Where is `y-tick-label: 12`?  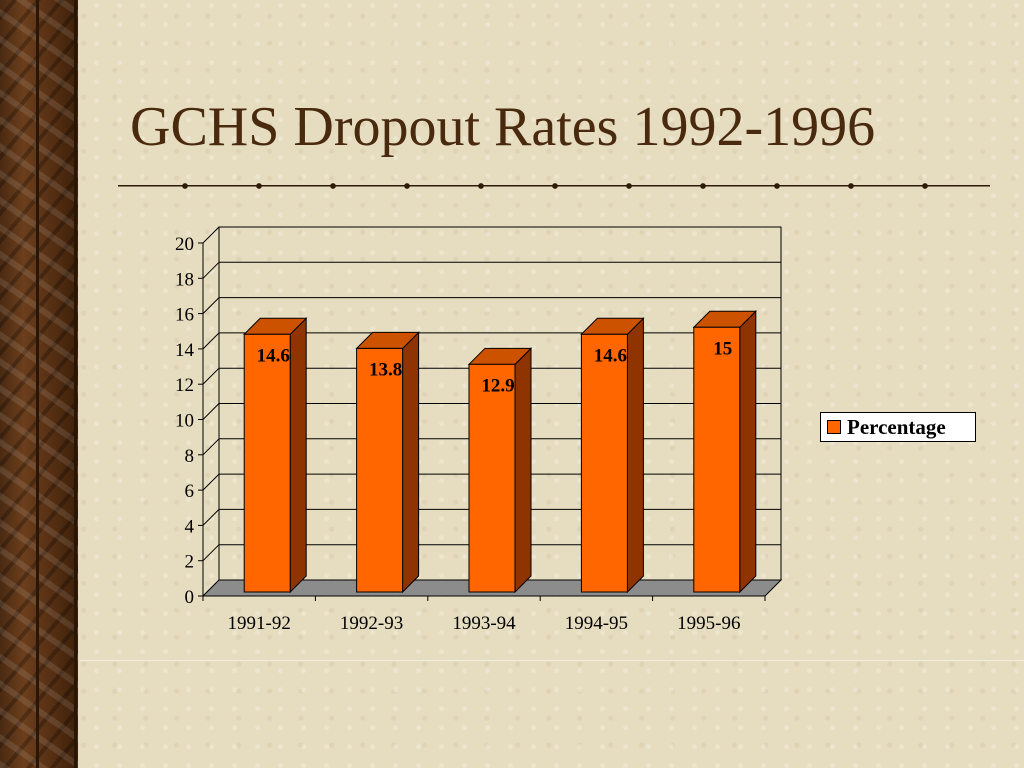
y-tick-label: 12 is located at coordinates (184, 385).